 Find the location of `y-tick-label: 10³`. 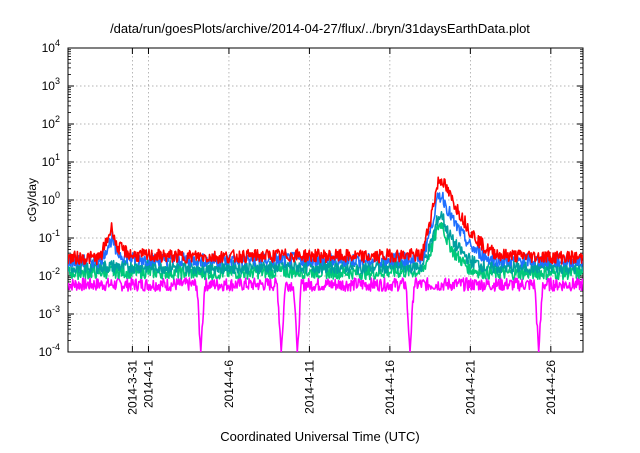

y-tick-label: 10³ is located at coordinates (51, 84).